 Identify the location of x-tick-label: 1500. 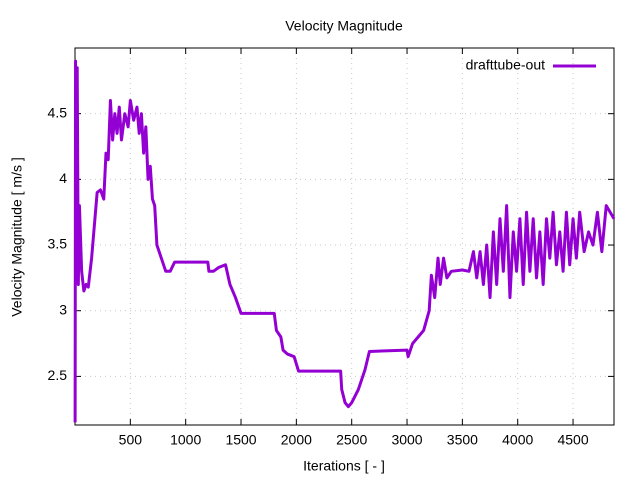
(240, 440).